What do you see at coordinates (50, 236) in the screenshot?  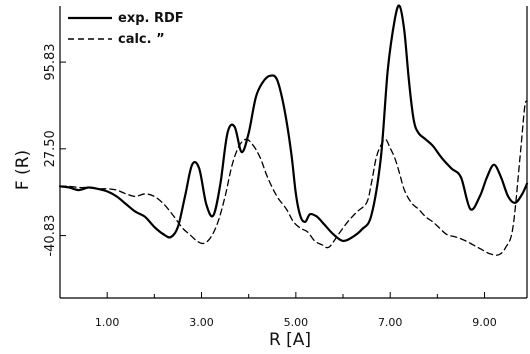 I see `y-tick-label: -40.83` at bounding box center [50, 236].